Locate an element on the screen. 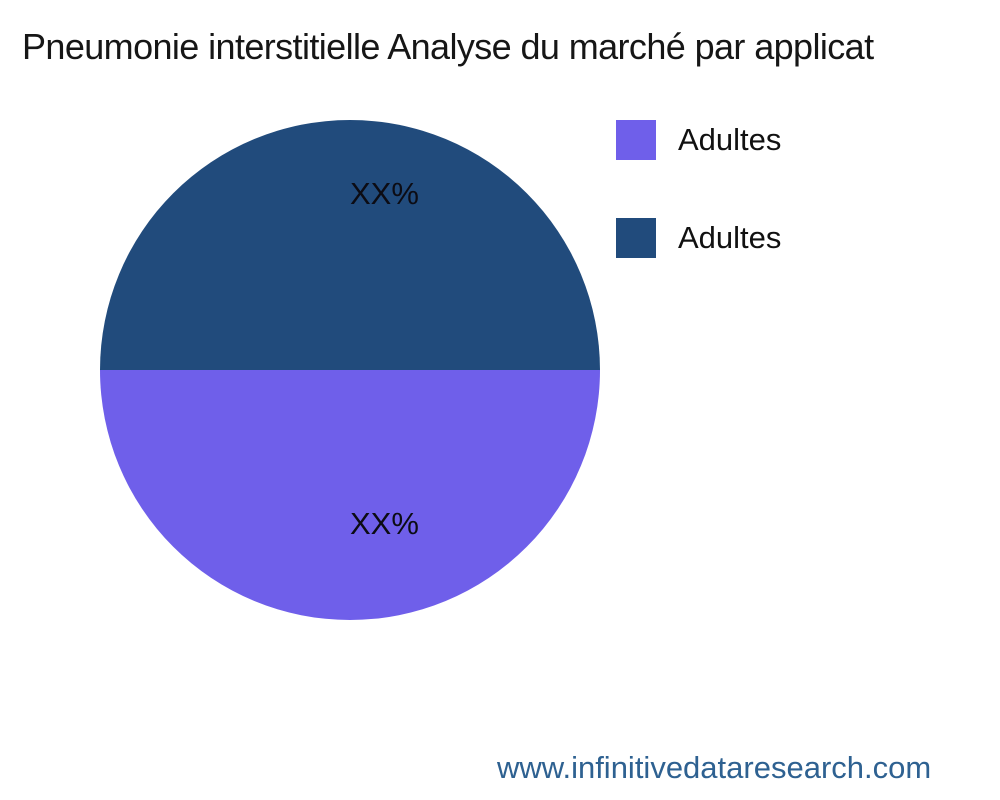  slice-value-label-top: XX% is located at coordinates (384, 193).